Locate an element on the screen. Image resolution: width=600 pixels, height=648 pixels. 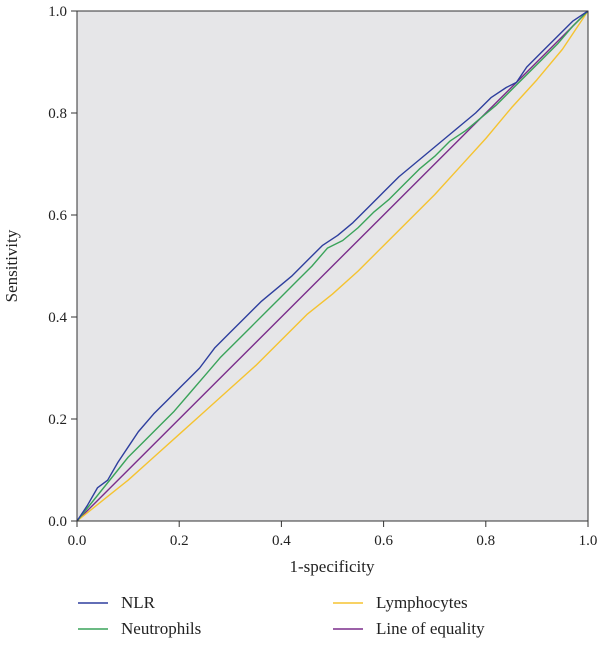
y-tick-label: 0.2 is located at coordinates (57, 420).